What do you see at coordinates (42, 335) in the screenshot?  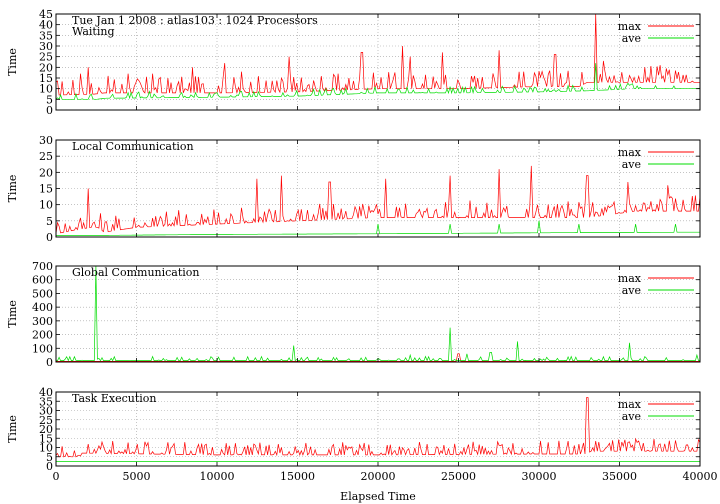 I see `y-tick-label: 200` at bounding box center [42, 335].